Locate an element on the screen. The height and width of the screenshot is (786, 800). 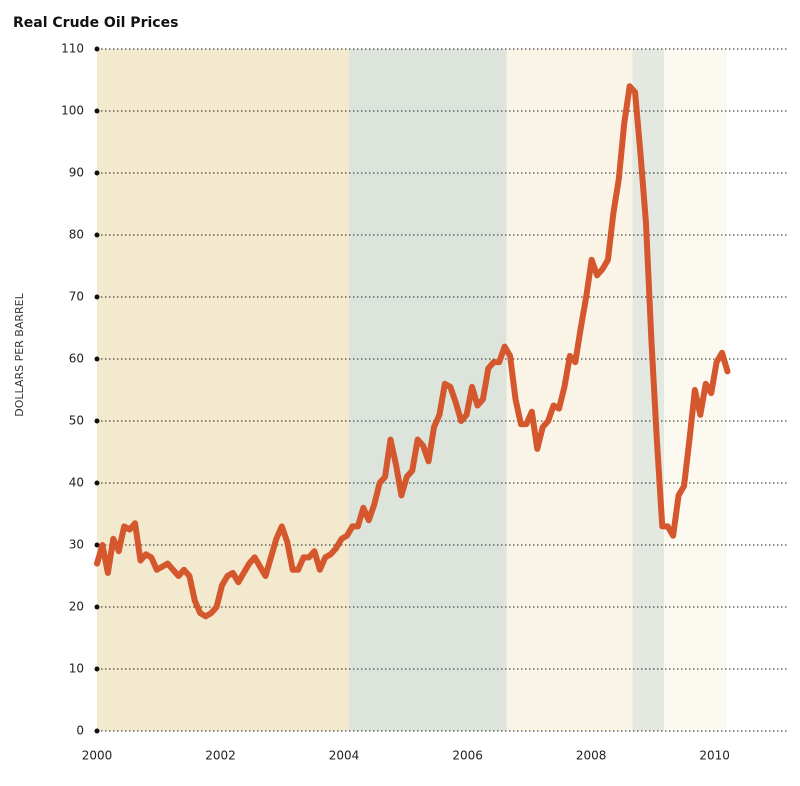
y-tick-label: 40 is located at coordinates (76, 483).